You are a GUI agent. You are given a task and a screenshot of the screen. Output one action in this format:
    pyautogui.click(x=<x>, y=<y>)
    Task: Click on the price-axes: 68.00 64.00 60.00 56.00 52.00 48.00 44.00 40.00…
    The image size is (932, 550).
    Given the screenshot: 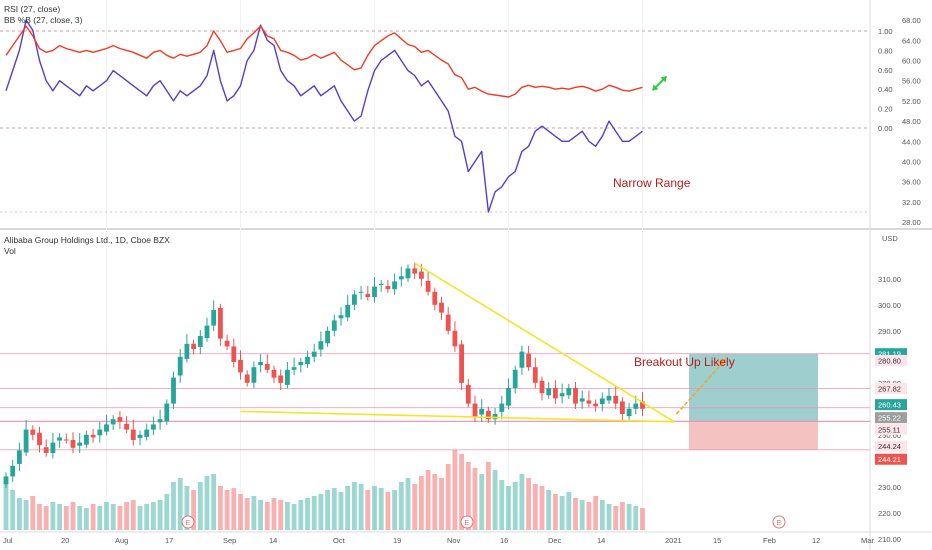 What is the action you would take?
    pyautogui.click(x=898, y=280)
    